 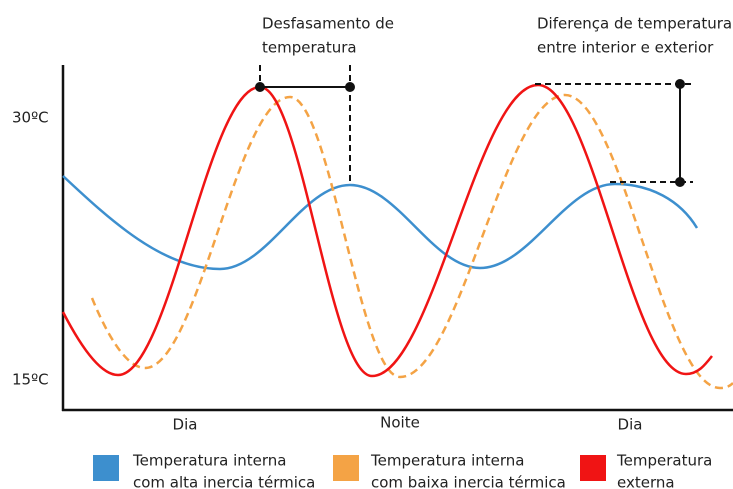 What do you see at coordinates (309, 48) in the screenshot?
I see `annotation: temperatura` at bounding box center [309, 48].